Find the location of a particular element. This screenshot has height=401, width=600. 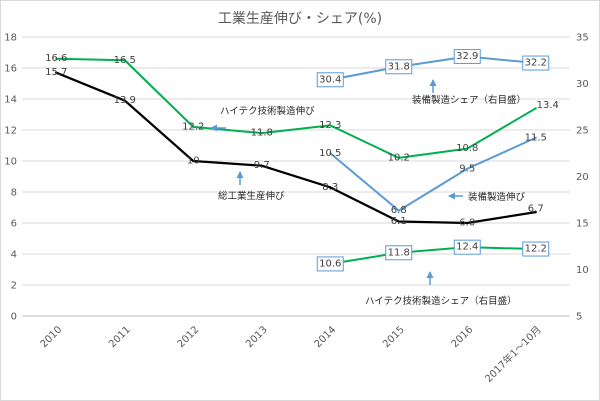

data-label: 6.0 is located at coordinates (467, 223).